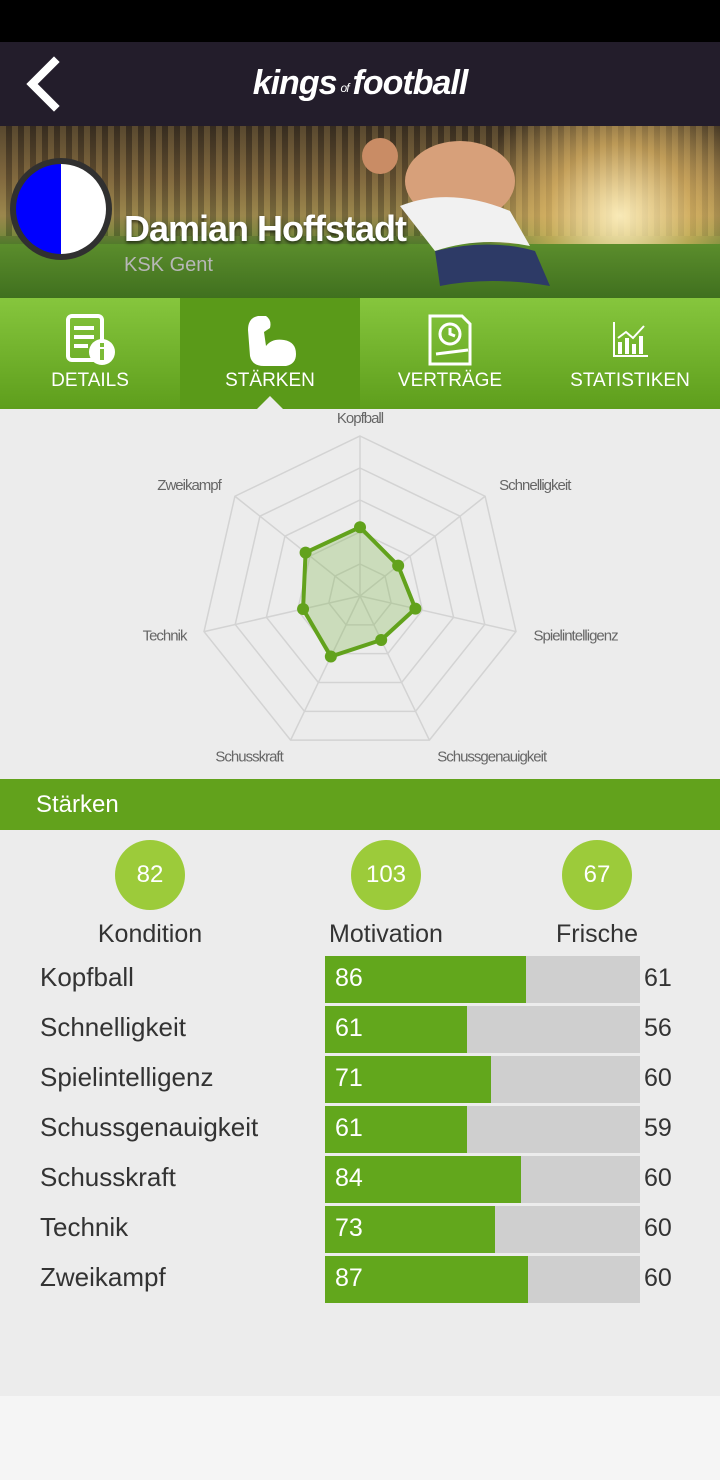 This screenshot has width=720, height=1480. What do you see at coordinates (90, 380) in the screenshot?
I see `tab-details-label: DETAILS` at bounding box center [90, 380].